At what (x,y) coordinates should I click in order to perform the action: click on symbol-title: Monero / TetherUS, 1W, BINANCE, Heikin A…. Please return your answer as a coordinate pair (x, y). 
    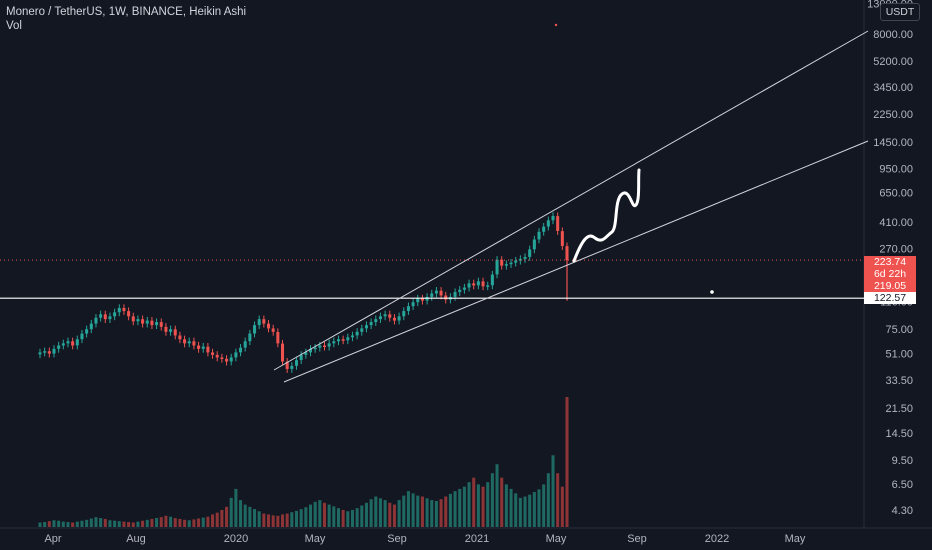
    Looking at the image, I should click on (126, 12).